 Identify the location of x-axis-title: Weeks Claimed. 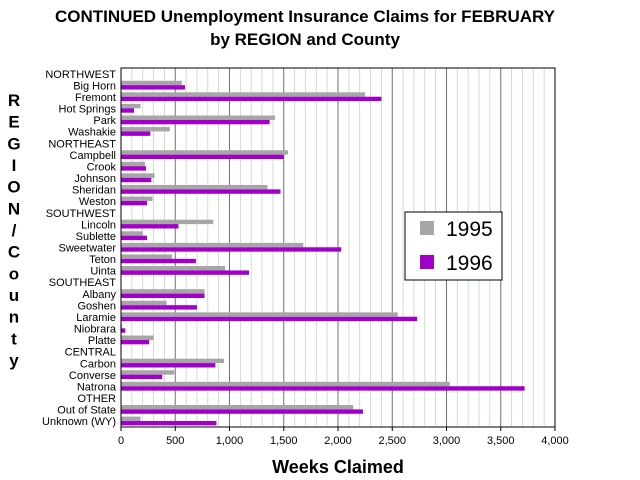
(338, 467).